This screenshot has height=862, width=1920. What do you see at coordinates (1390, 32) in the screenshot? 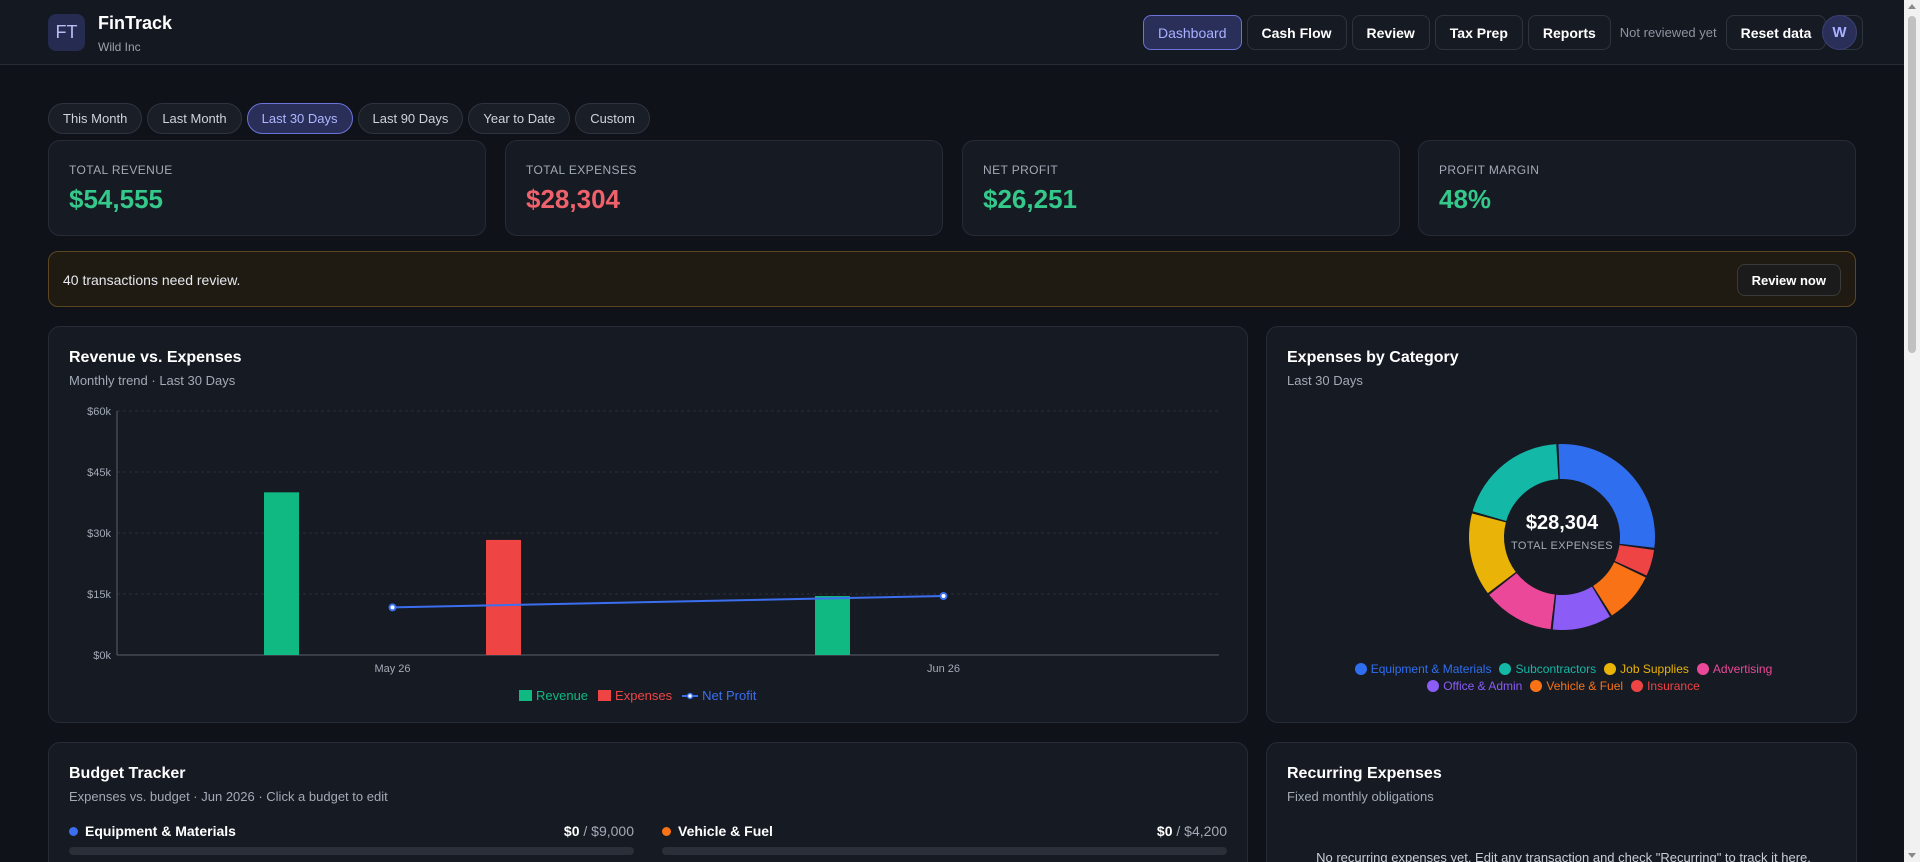
I see `tab-review: Review` at bounding box center [1390, 32].